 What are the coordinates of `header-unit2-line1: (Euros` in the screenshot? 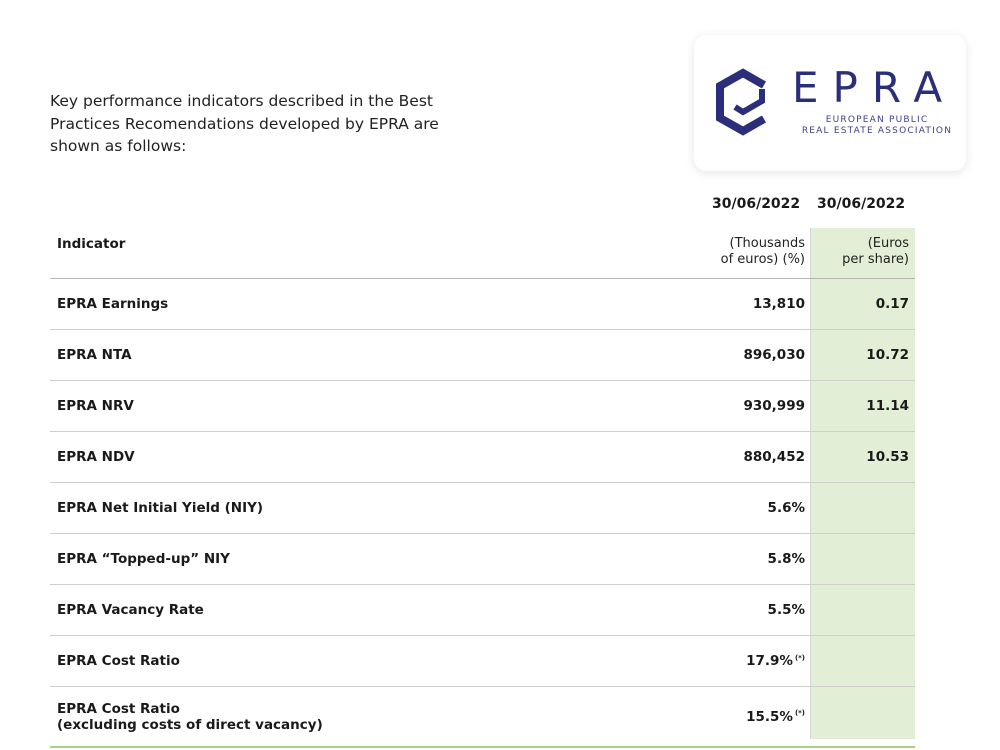 It's located at (888, 243).